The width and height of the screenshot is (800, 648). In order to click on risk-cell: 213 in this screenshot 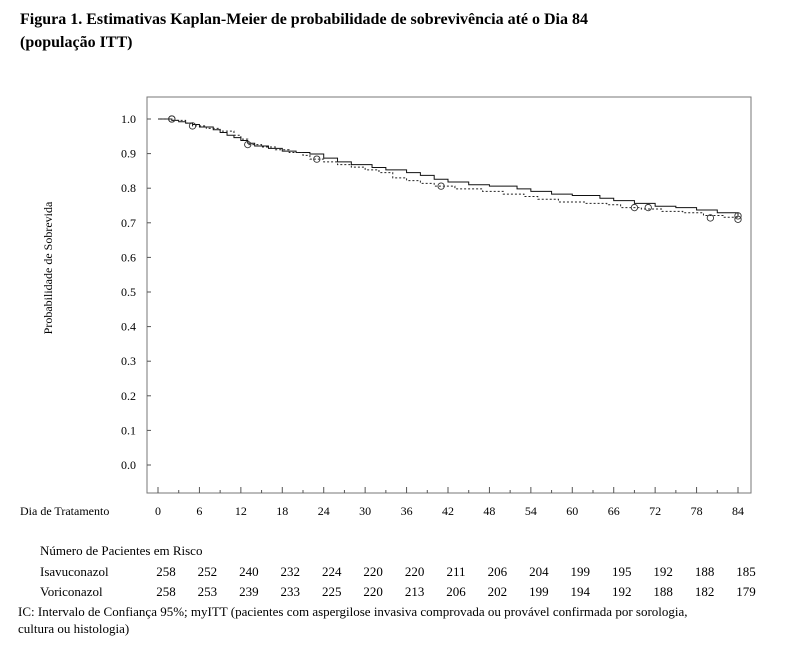, I will do `click(414, 591)`.